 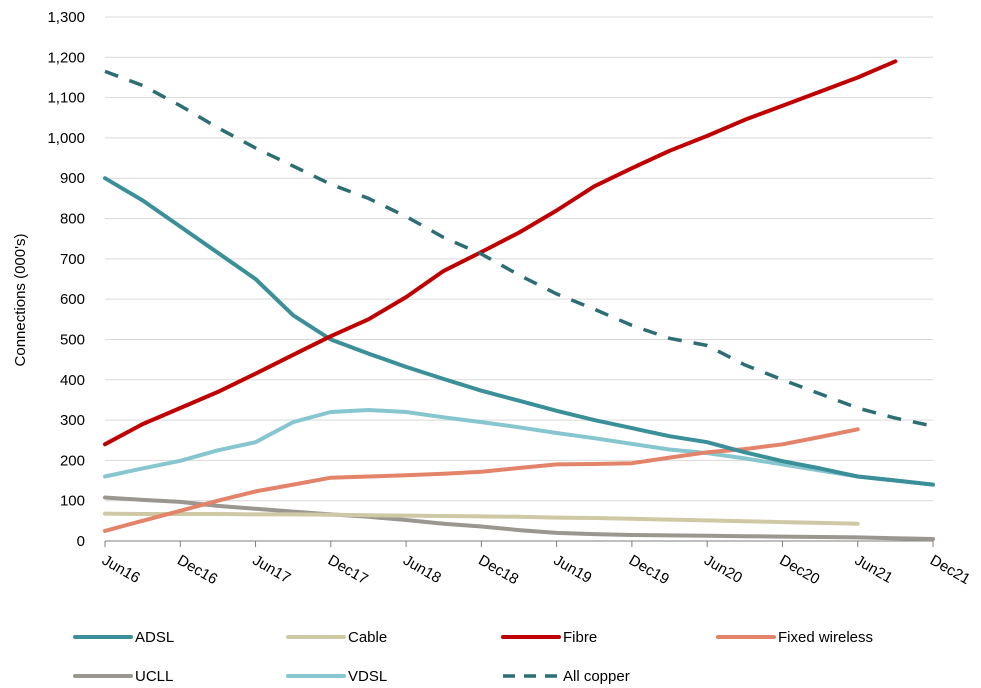 I want to click on y-tick-label: 100, so click(x=72, y=501).